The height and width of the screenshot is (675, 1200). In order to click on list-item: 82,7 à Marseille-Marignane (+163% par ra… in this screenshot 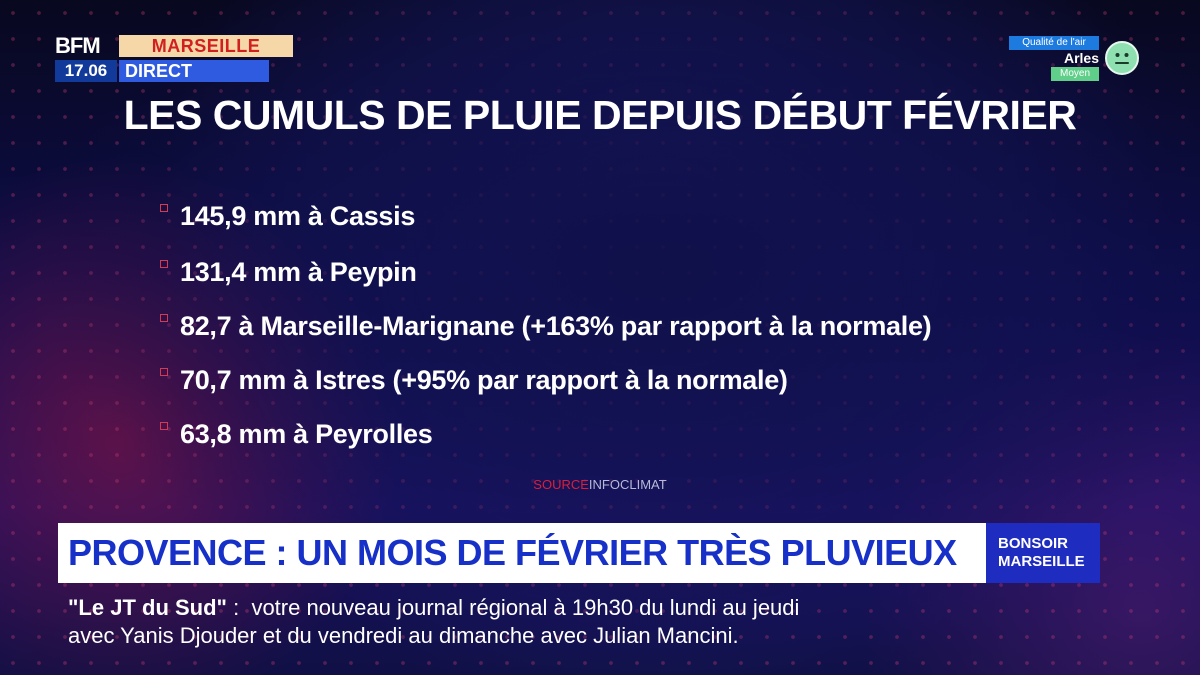, I will do `click(635, 326)`.